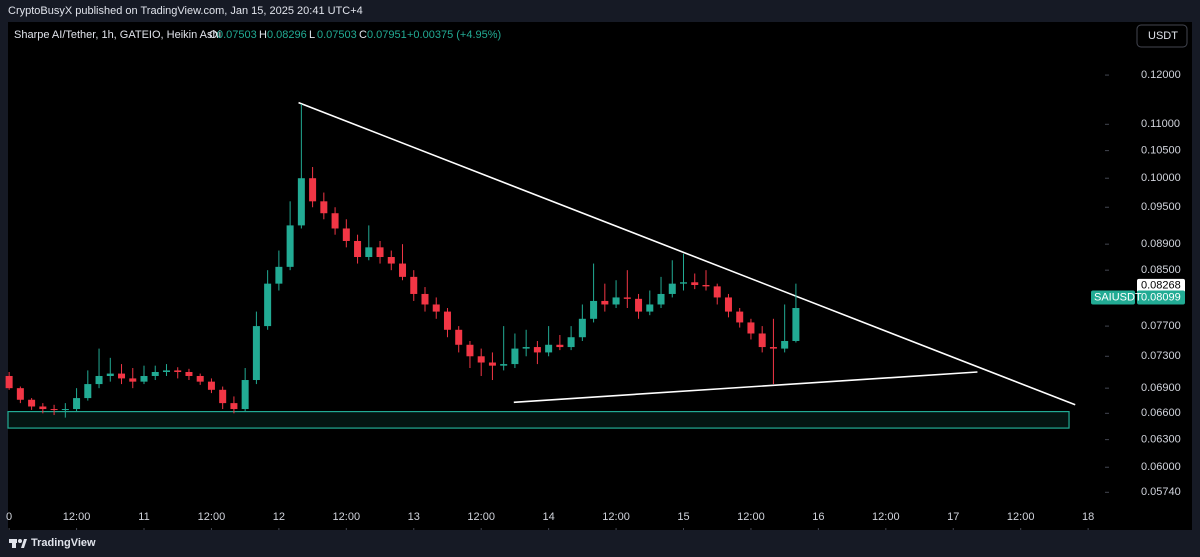 This screenshot has width=1200, height=557. Describe the element at coordinates (454, 35) in the screenshot. I see `change-value: +0.00375 (+4.95%)` at that location.